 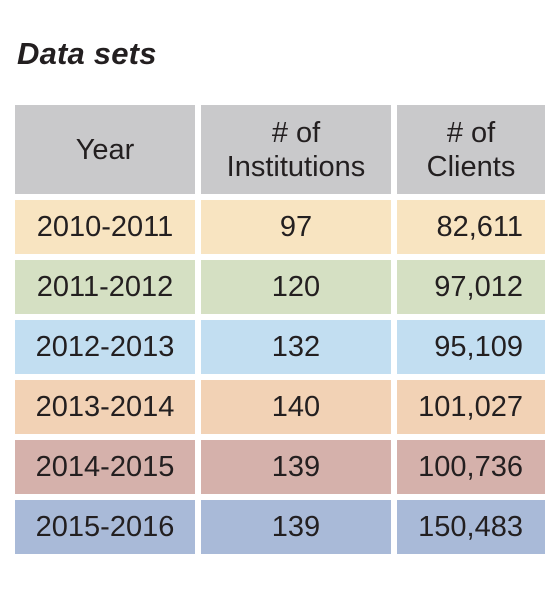 I want to click on row-4-institutions: 140, so click(x=296, y=407).